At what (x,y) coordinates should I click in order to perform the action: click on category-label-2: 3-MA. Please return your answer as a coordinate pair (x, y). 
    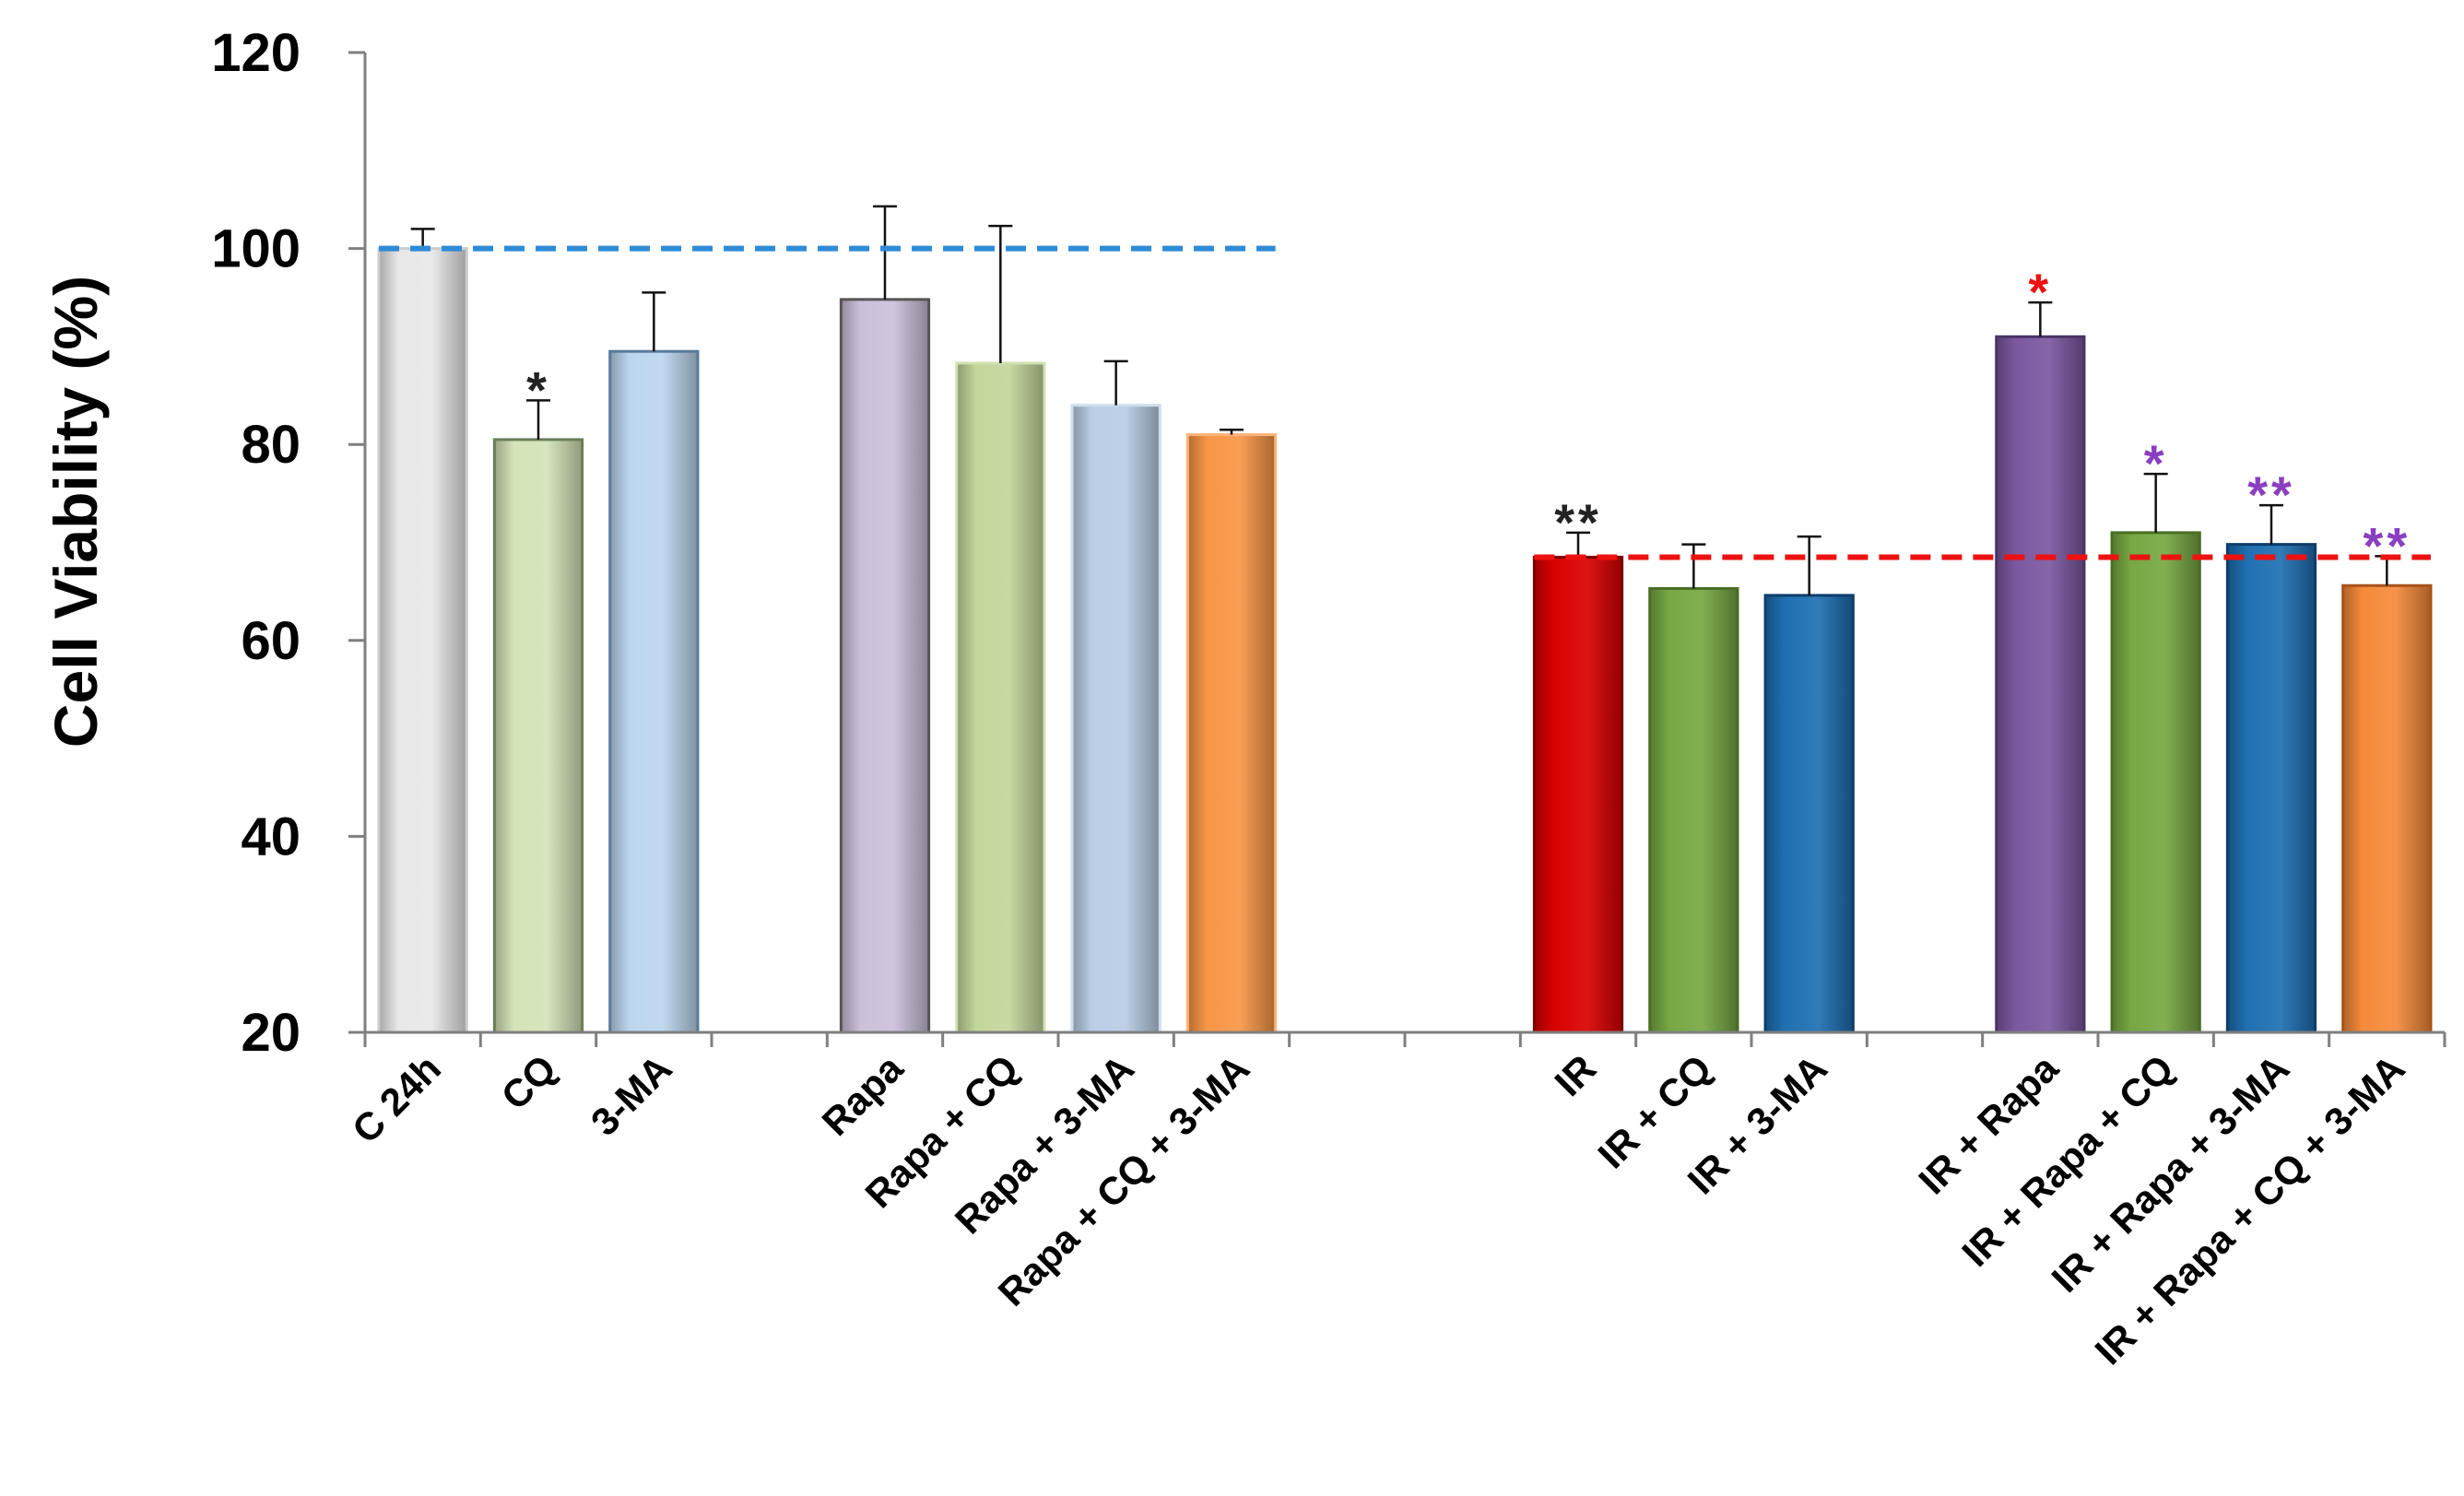
    Looking at the image, I should click on (631, 1095).